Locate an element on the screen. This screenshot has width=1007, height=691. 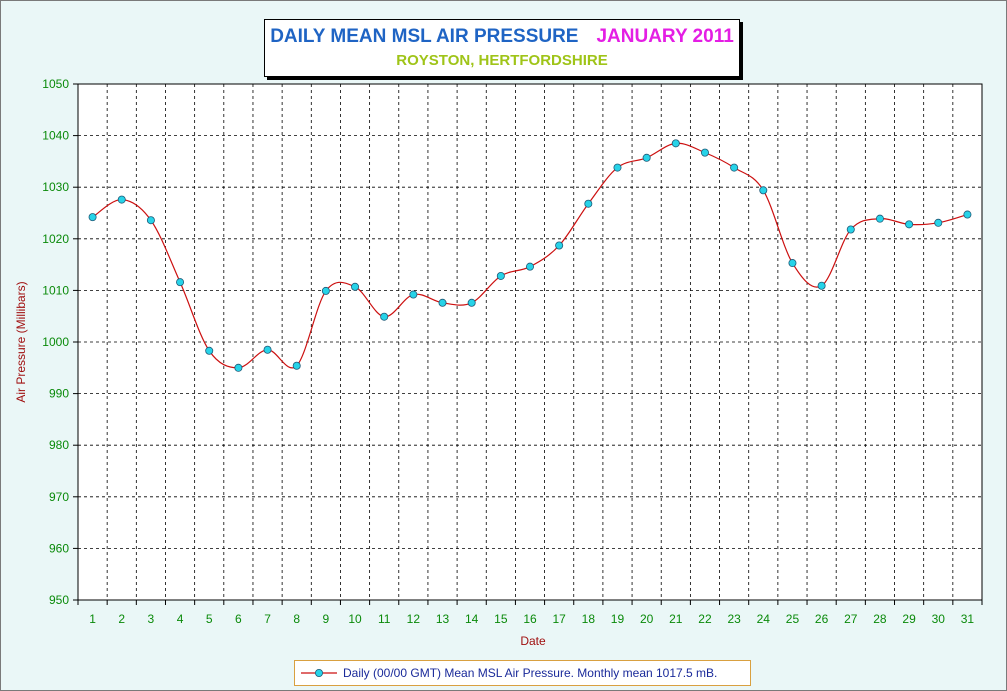
y-tick-label: 1000 is located at coordinates (55, 342).